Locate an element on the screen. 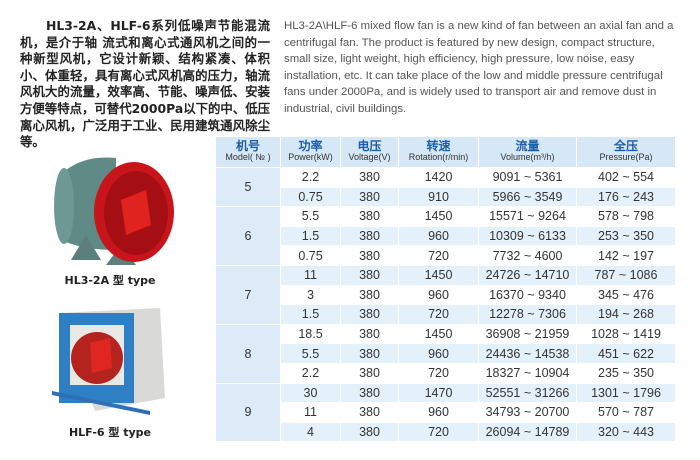  model-cell: 5 is located at coordinates (248, 187).